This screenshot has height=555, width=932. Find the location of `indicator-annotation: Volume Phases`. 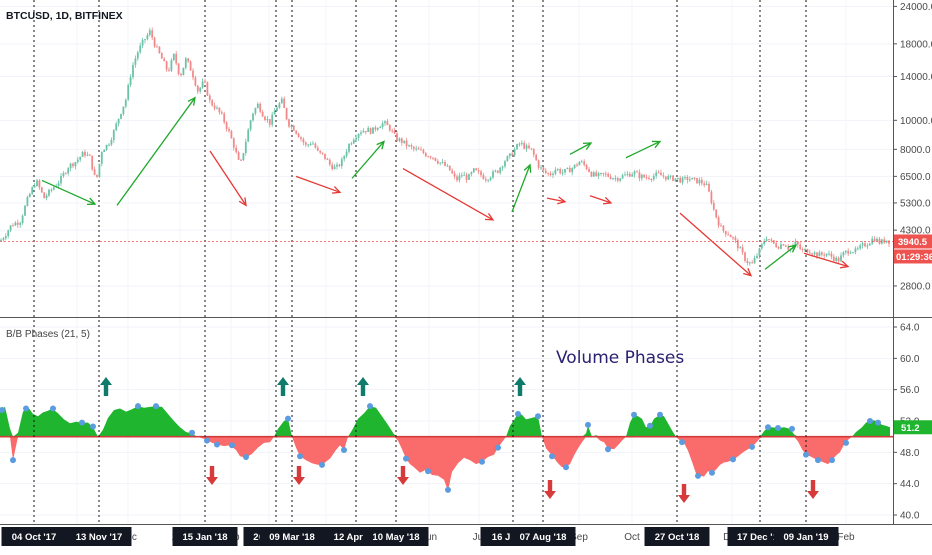

indicator-annotation: Volume Phases is located at coordinates (620, 358).